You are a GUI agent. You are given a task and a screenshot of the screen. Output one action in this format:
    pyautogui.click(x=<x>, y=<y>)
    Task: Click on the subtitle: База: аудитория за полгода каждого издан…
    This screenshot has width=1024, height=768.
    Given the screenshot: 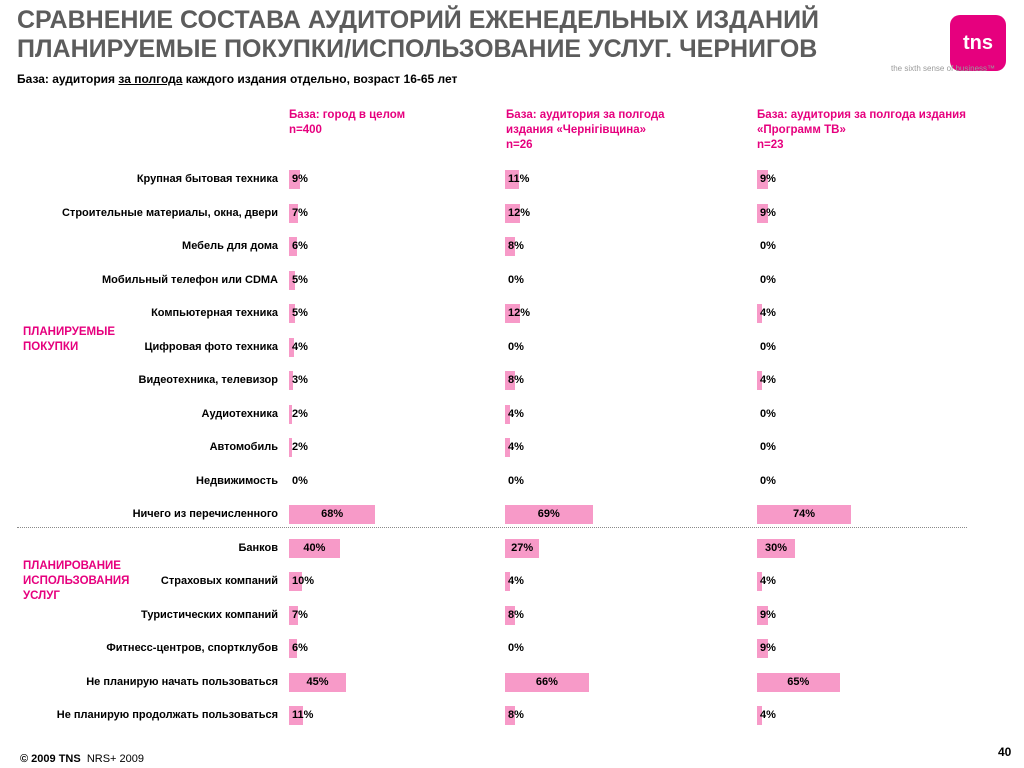 What is the action you would take?
    pyautogui.click(x=237, y=79)
    